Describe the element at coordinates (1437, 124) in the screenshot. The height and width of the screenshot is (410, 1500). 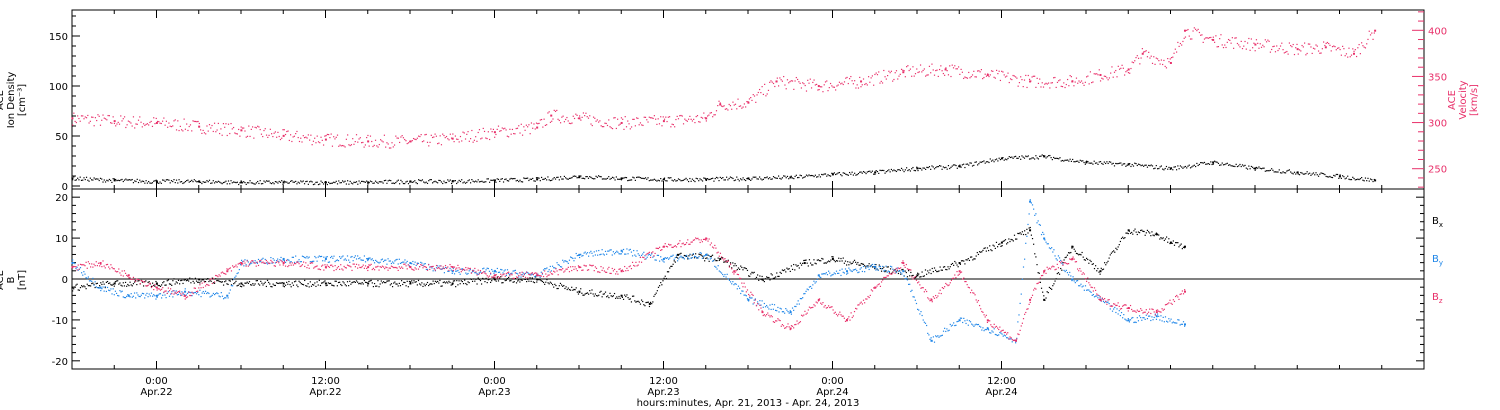
I see `right-tick-label-top: 300` at that location.